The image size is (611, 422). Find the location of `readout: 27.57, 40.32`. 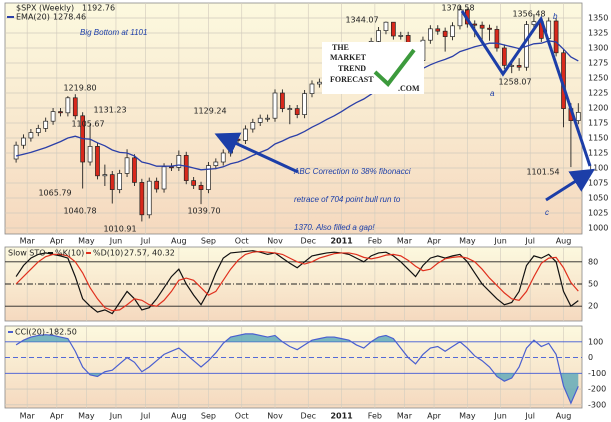

readout: 27.57, 40.32 is located at coordinates (149, 253).